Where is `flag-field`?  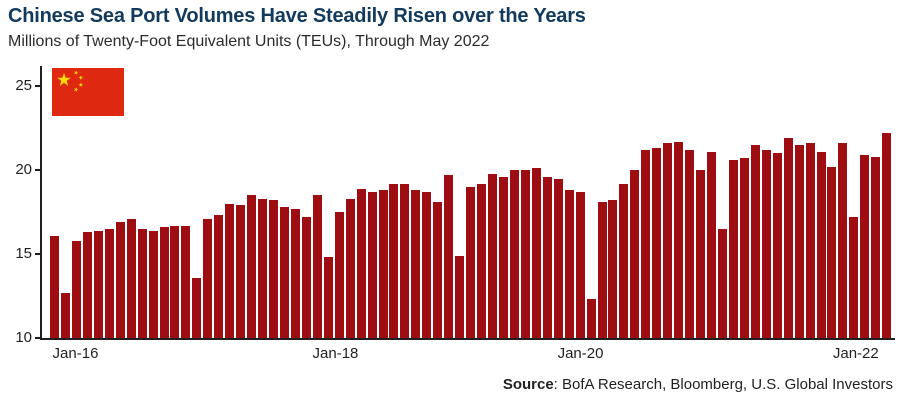
flag-field is located at coordinates (88, 92).